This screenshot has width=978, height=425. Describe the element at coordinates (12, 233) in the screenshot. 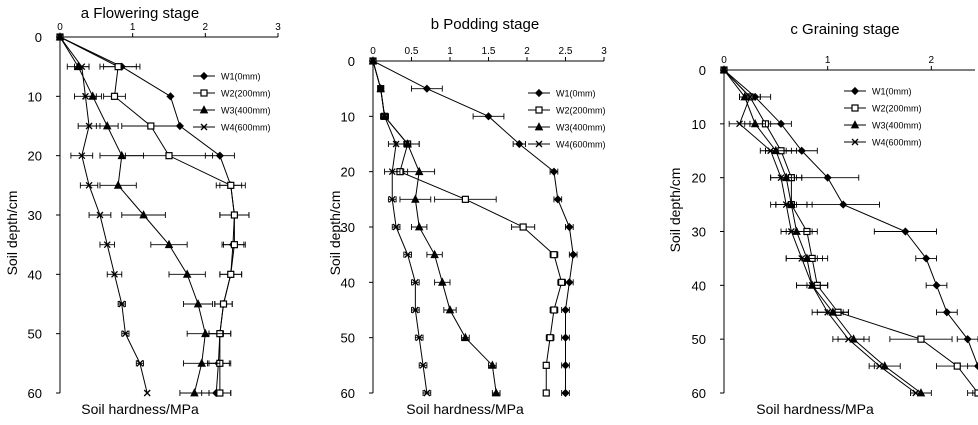

I see `panel-a-y-axis-label: Soil depth/cm` at that location.